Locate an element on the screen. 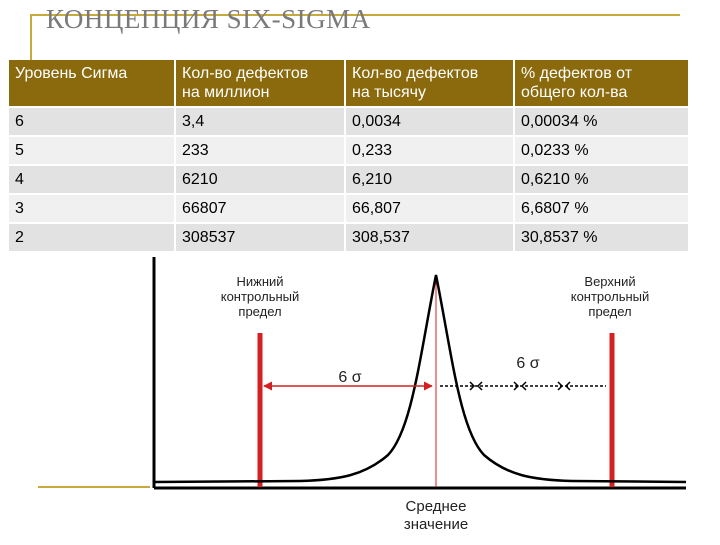  header-defects-per-thousand: Кол-во дефектов на тысячу is located at coordinates (429, 83).